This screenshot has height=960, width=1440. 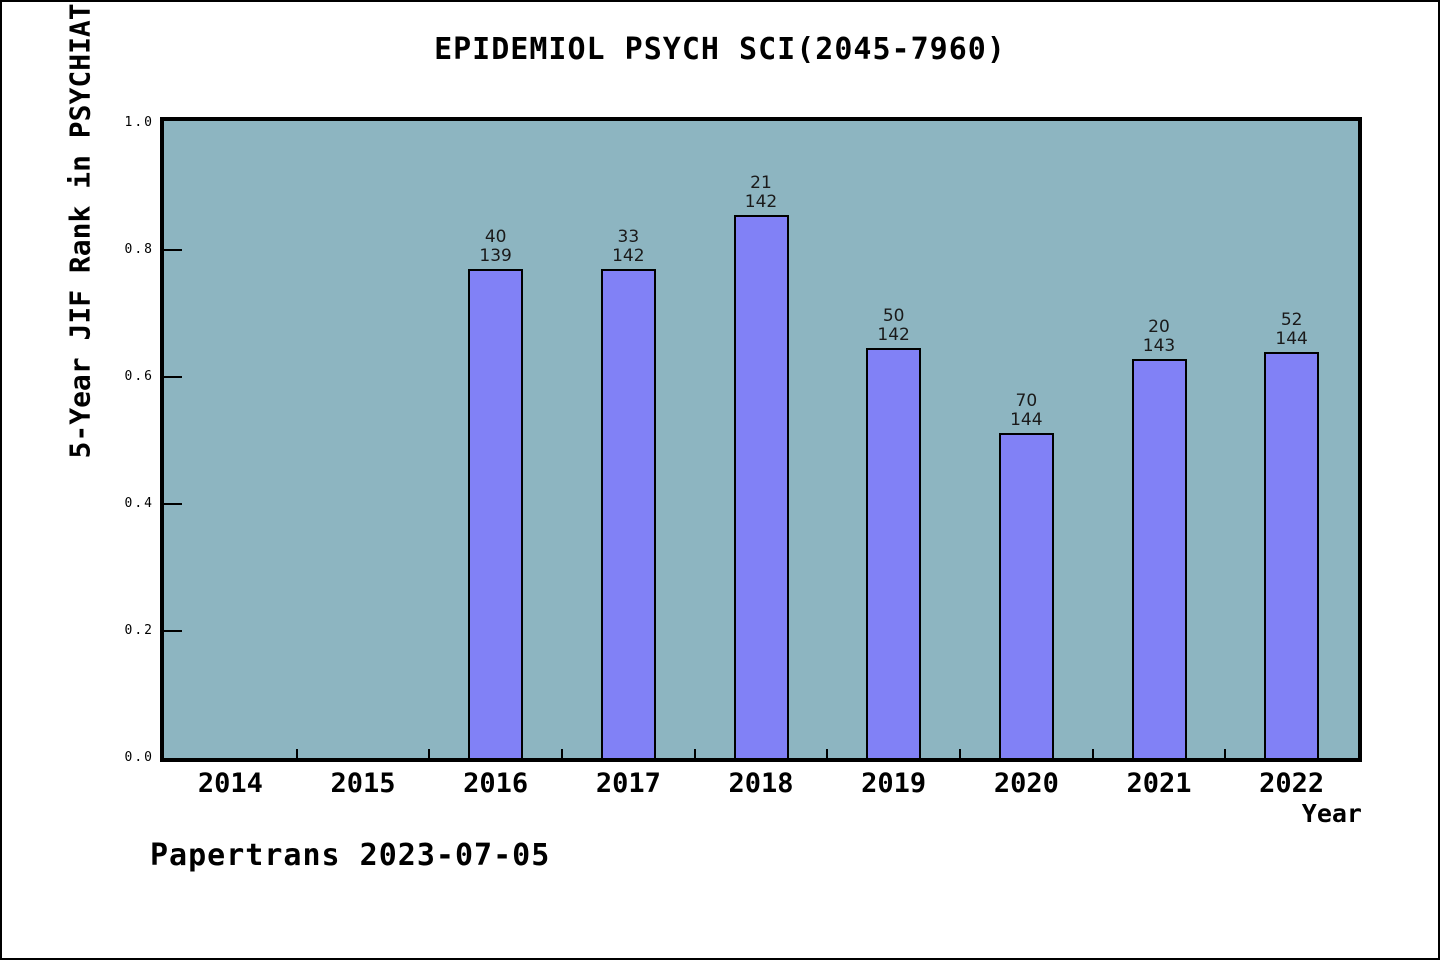 I want to click on y-tick-label: 1.0, so click(x=139, y=122).